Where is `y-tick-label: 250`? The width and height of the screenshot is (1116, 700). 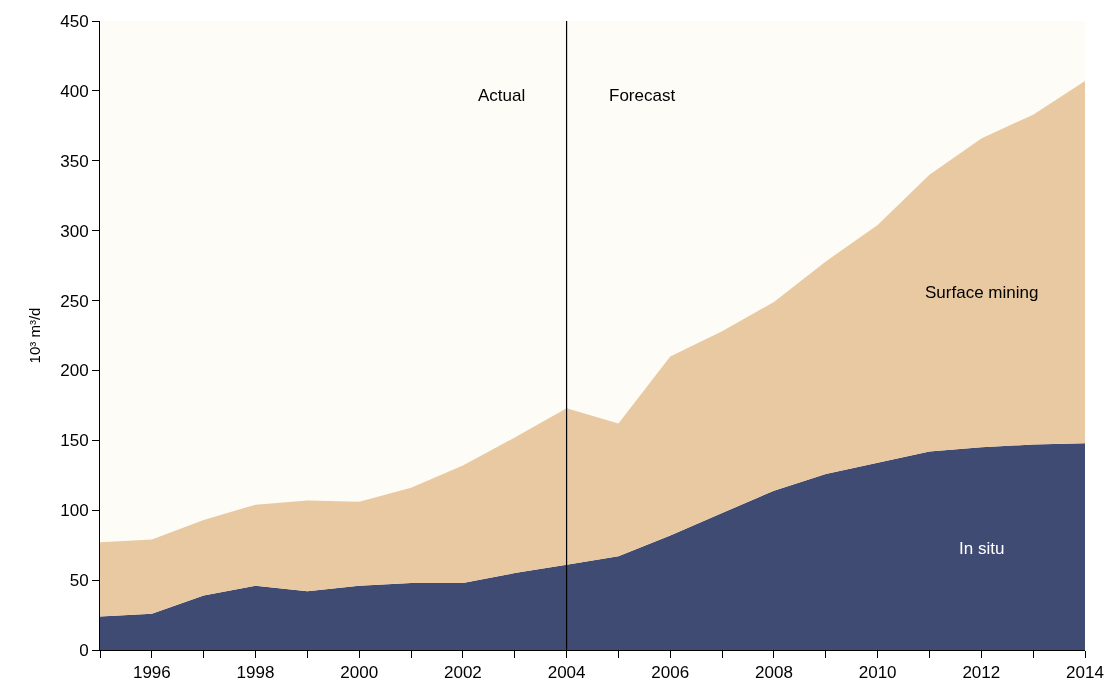
y-tick-label: 250 is located at coordinates (74, 301).